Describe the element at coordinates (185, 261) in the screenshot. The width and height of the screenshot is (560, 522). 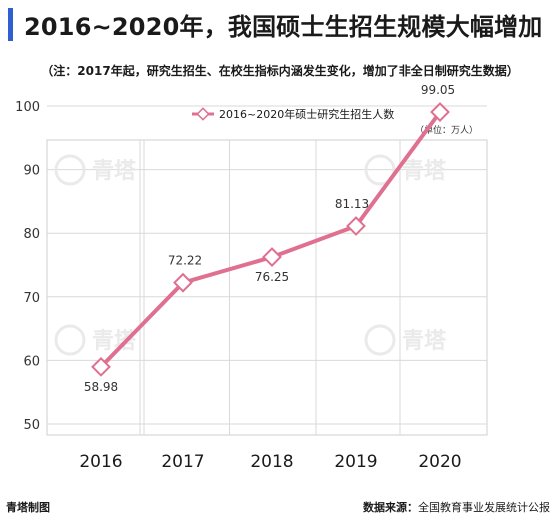
I see `data-label-2017: 72.22` at that location.